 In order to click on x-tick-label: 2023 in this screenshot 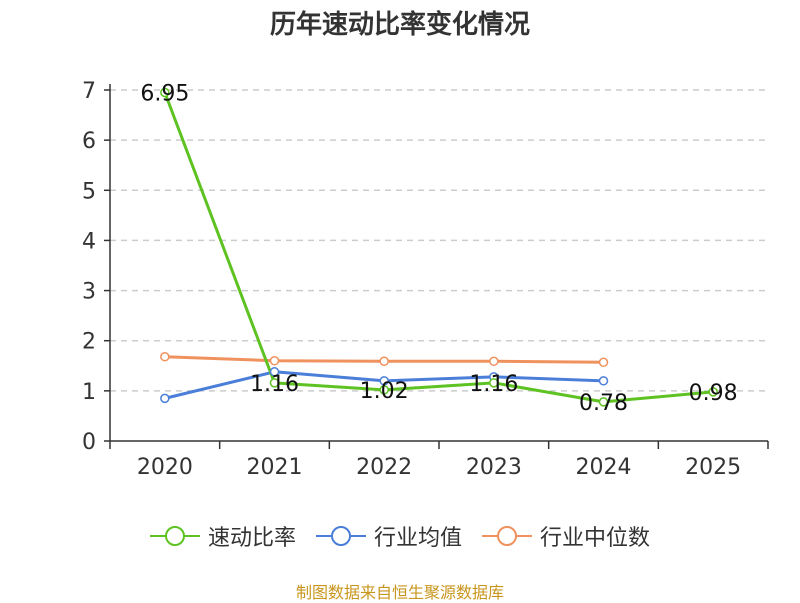, I will do `click(494, 467)`.